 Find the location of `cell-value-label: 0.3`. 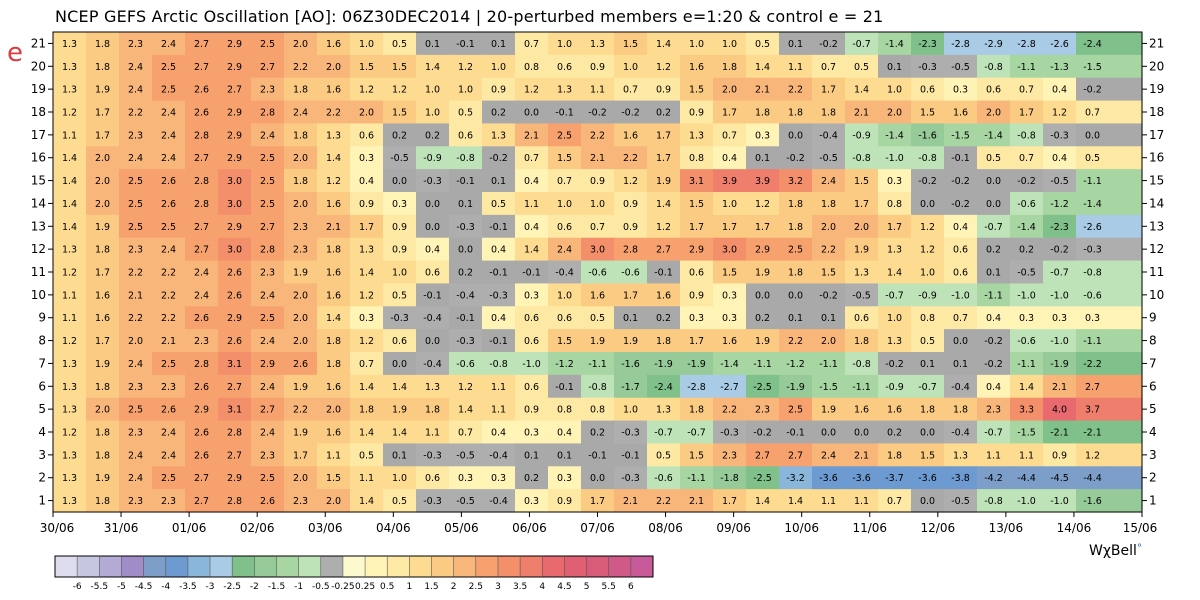

cell-value-label: 0.3 is located at coordinates (366, 318).